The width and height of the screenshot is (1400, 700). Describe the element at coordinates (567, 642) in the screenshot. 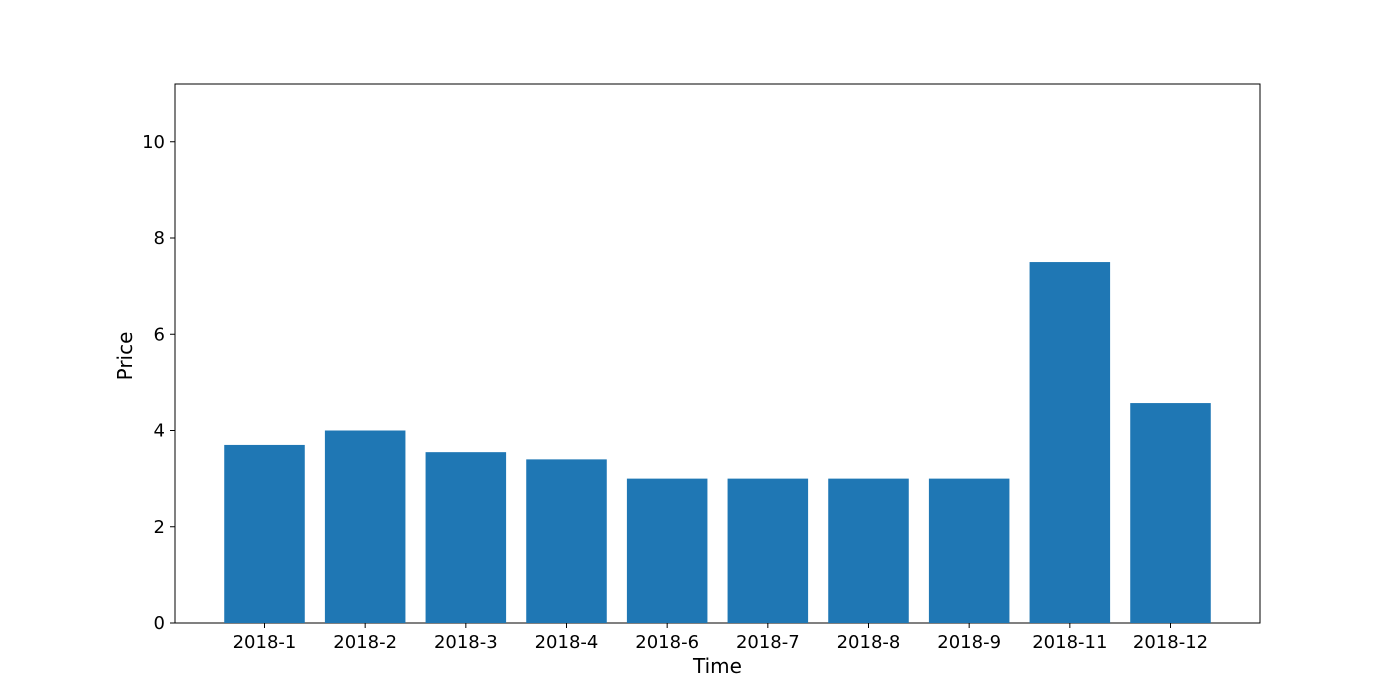

I see `x-tick-label: 2018-4` at that location.